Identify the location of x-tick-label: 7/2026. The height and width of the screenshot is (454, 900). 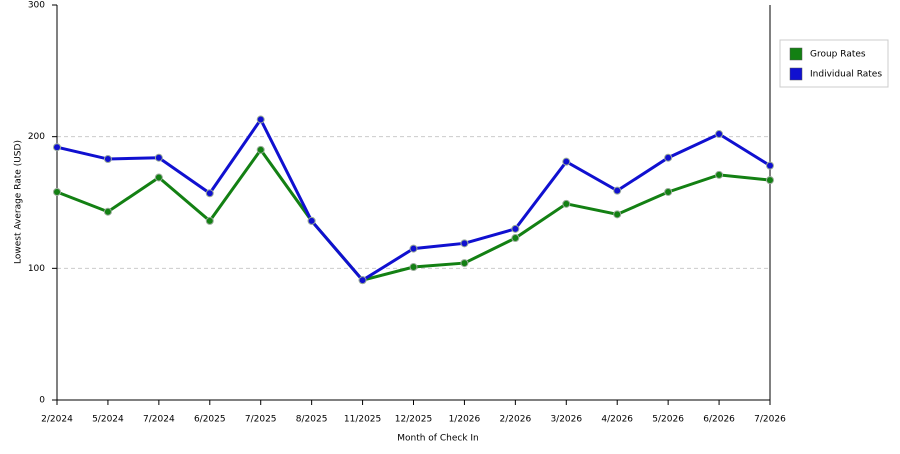
(770, 420).